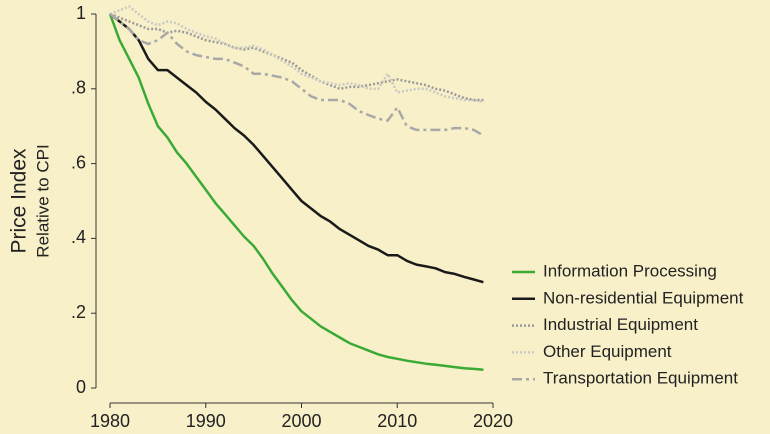 The image size is (770, 434). I want to click on y-tick-label: .4, so click(78, 237).